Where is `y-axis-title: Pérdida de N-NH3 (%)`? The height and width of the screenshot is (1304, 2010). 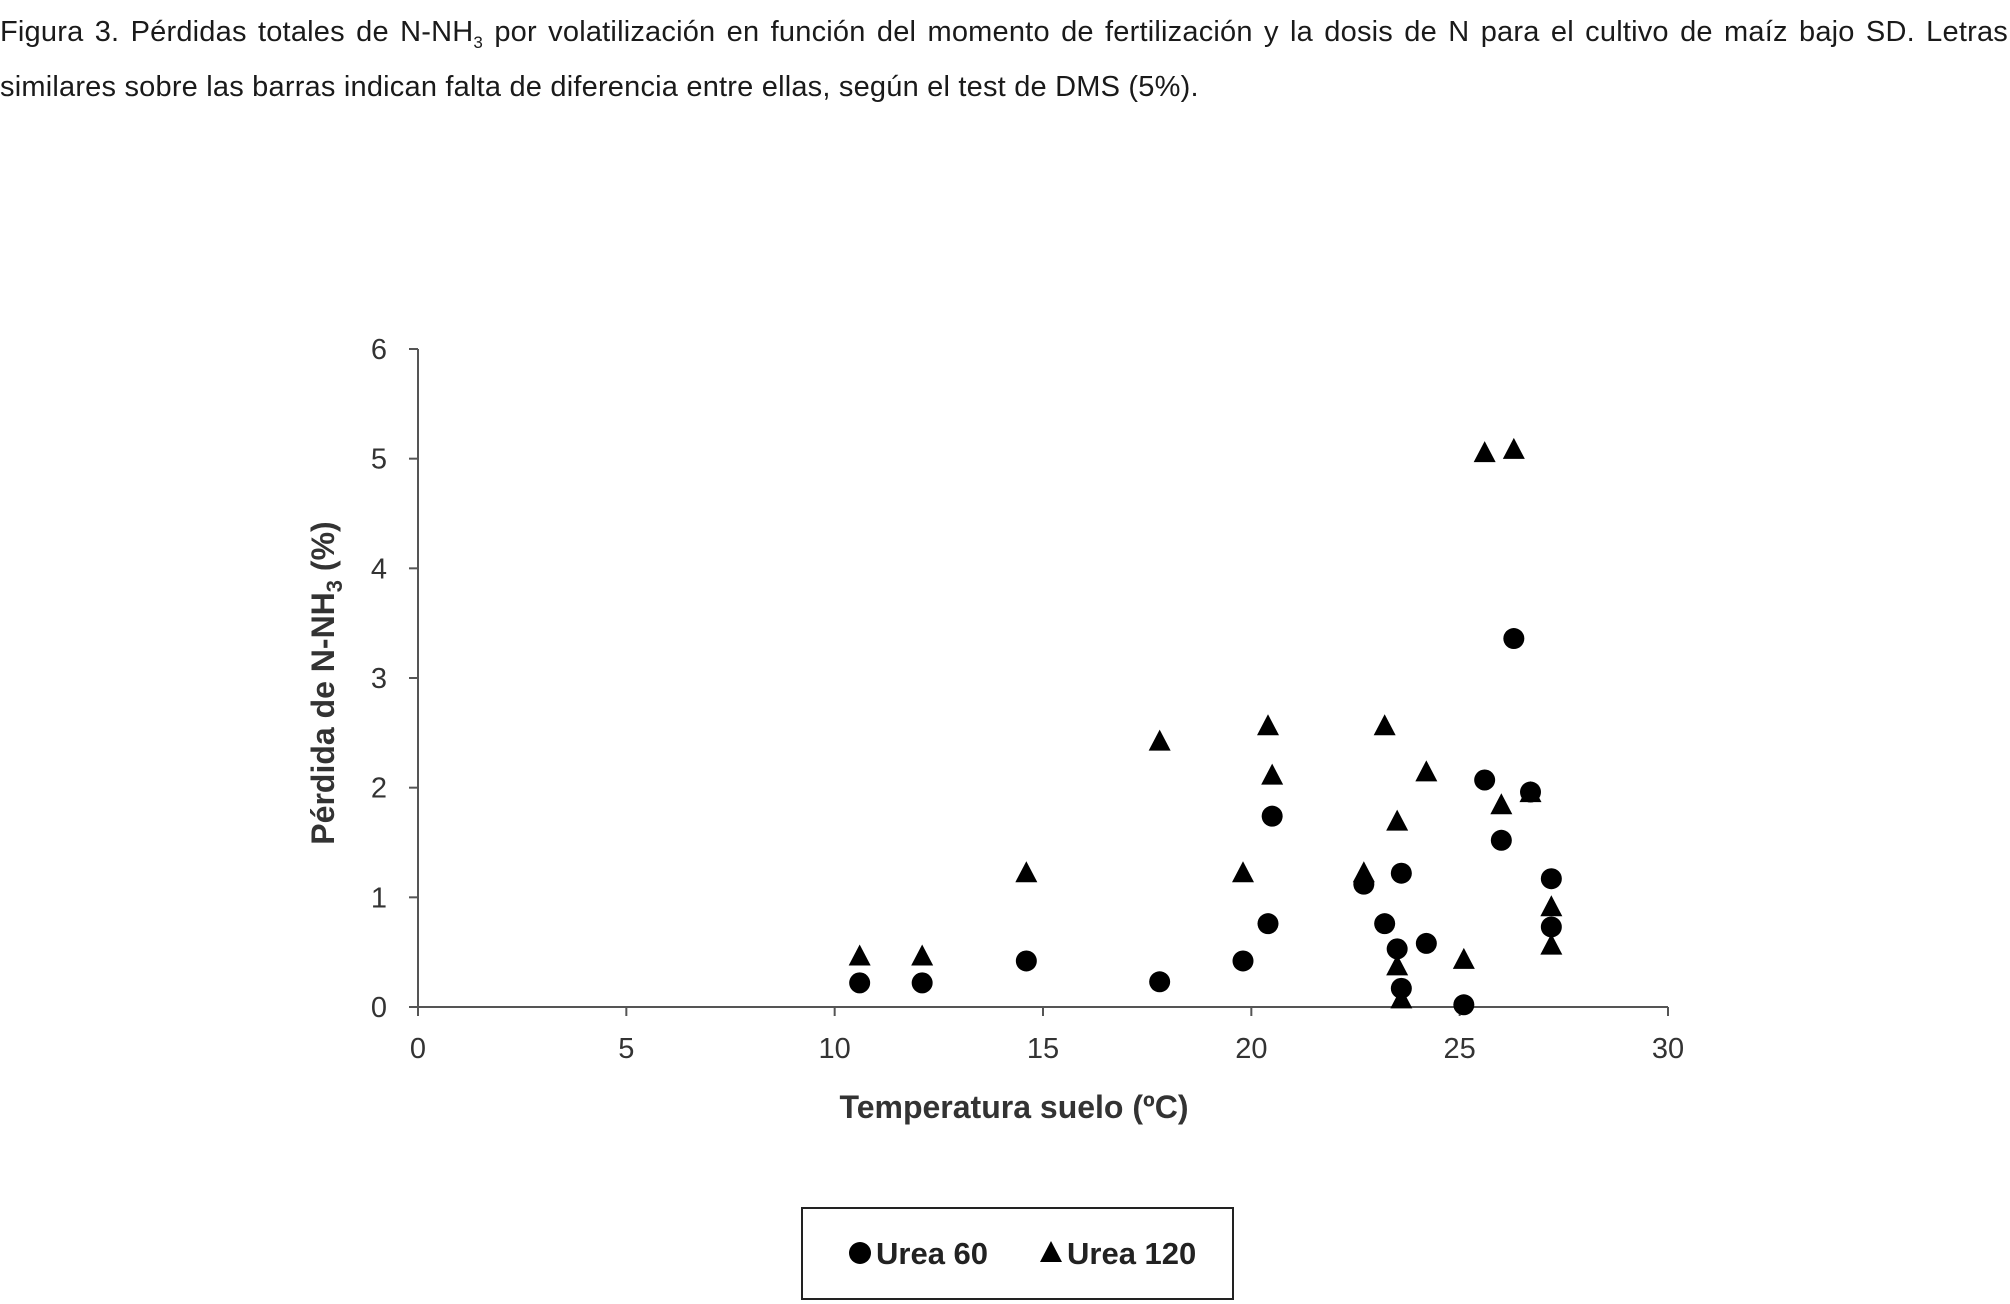
y-axis-title: Pérdida de N-NH3 (%) is located at coordinates (326, 682).